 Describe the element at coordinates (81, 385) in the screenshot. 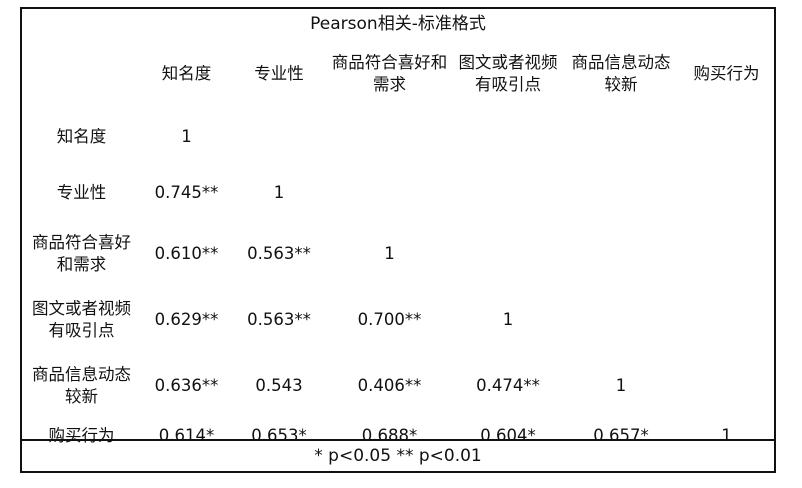

I see `row-label: 商品信息动态较新` at that location.